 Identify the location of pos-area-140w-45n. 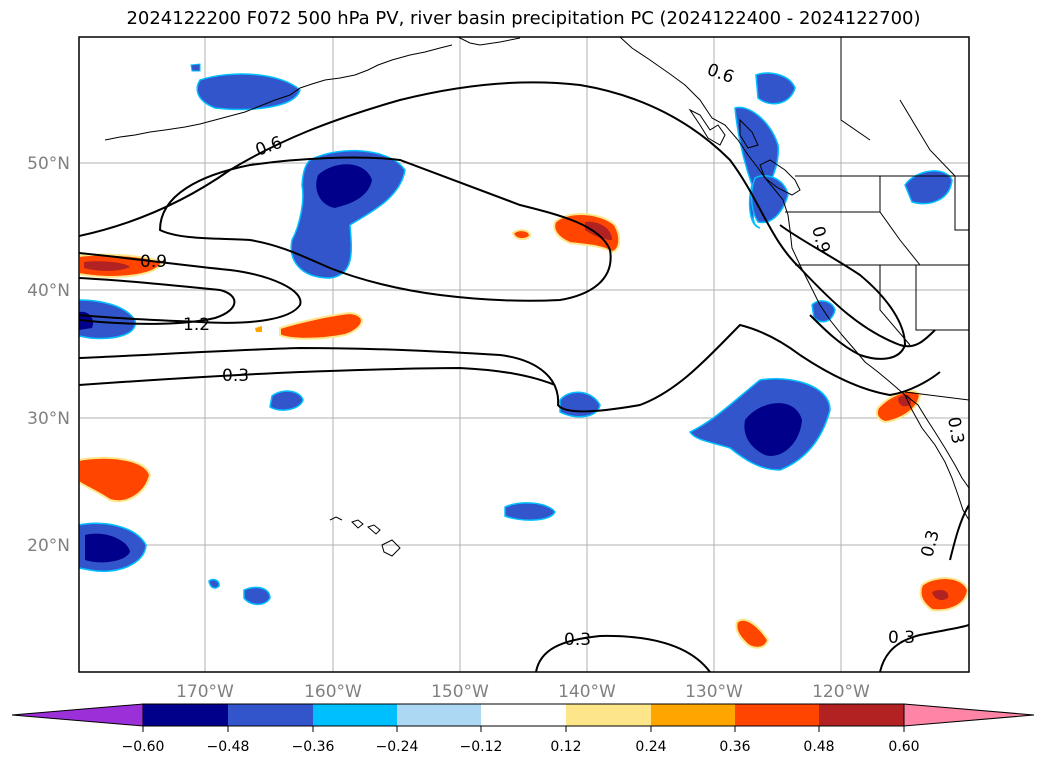
(587, 233).